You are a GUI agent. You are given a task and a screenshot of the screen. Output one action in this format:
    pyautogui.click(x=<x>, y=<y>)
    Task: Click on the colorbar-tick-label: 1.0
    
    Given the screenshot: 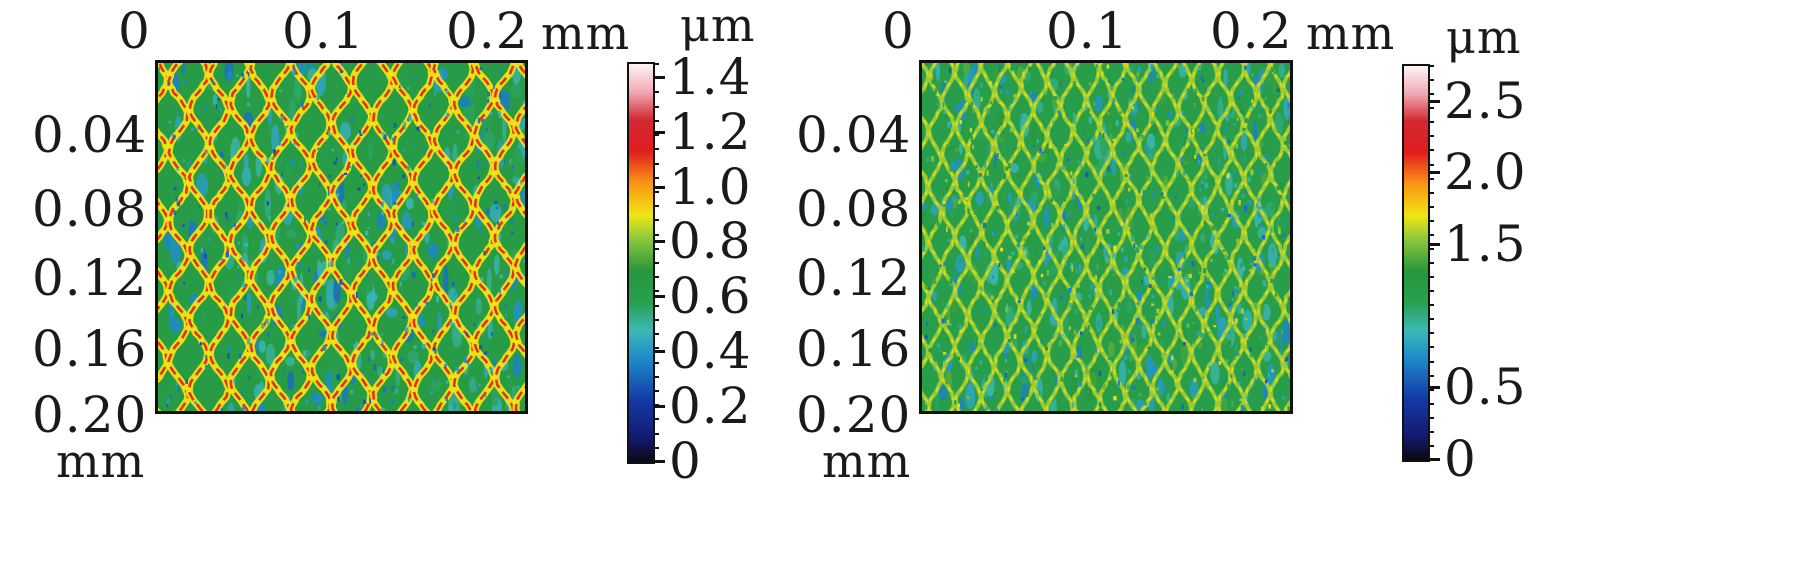 What is the action you would take?
    pyautogui.click(x=710, y=186)
    